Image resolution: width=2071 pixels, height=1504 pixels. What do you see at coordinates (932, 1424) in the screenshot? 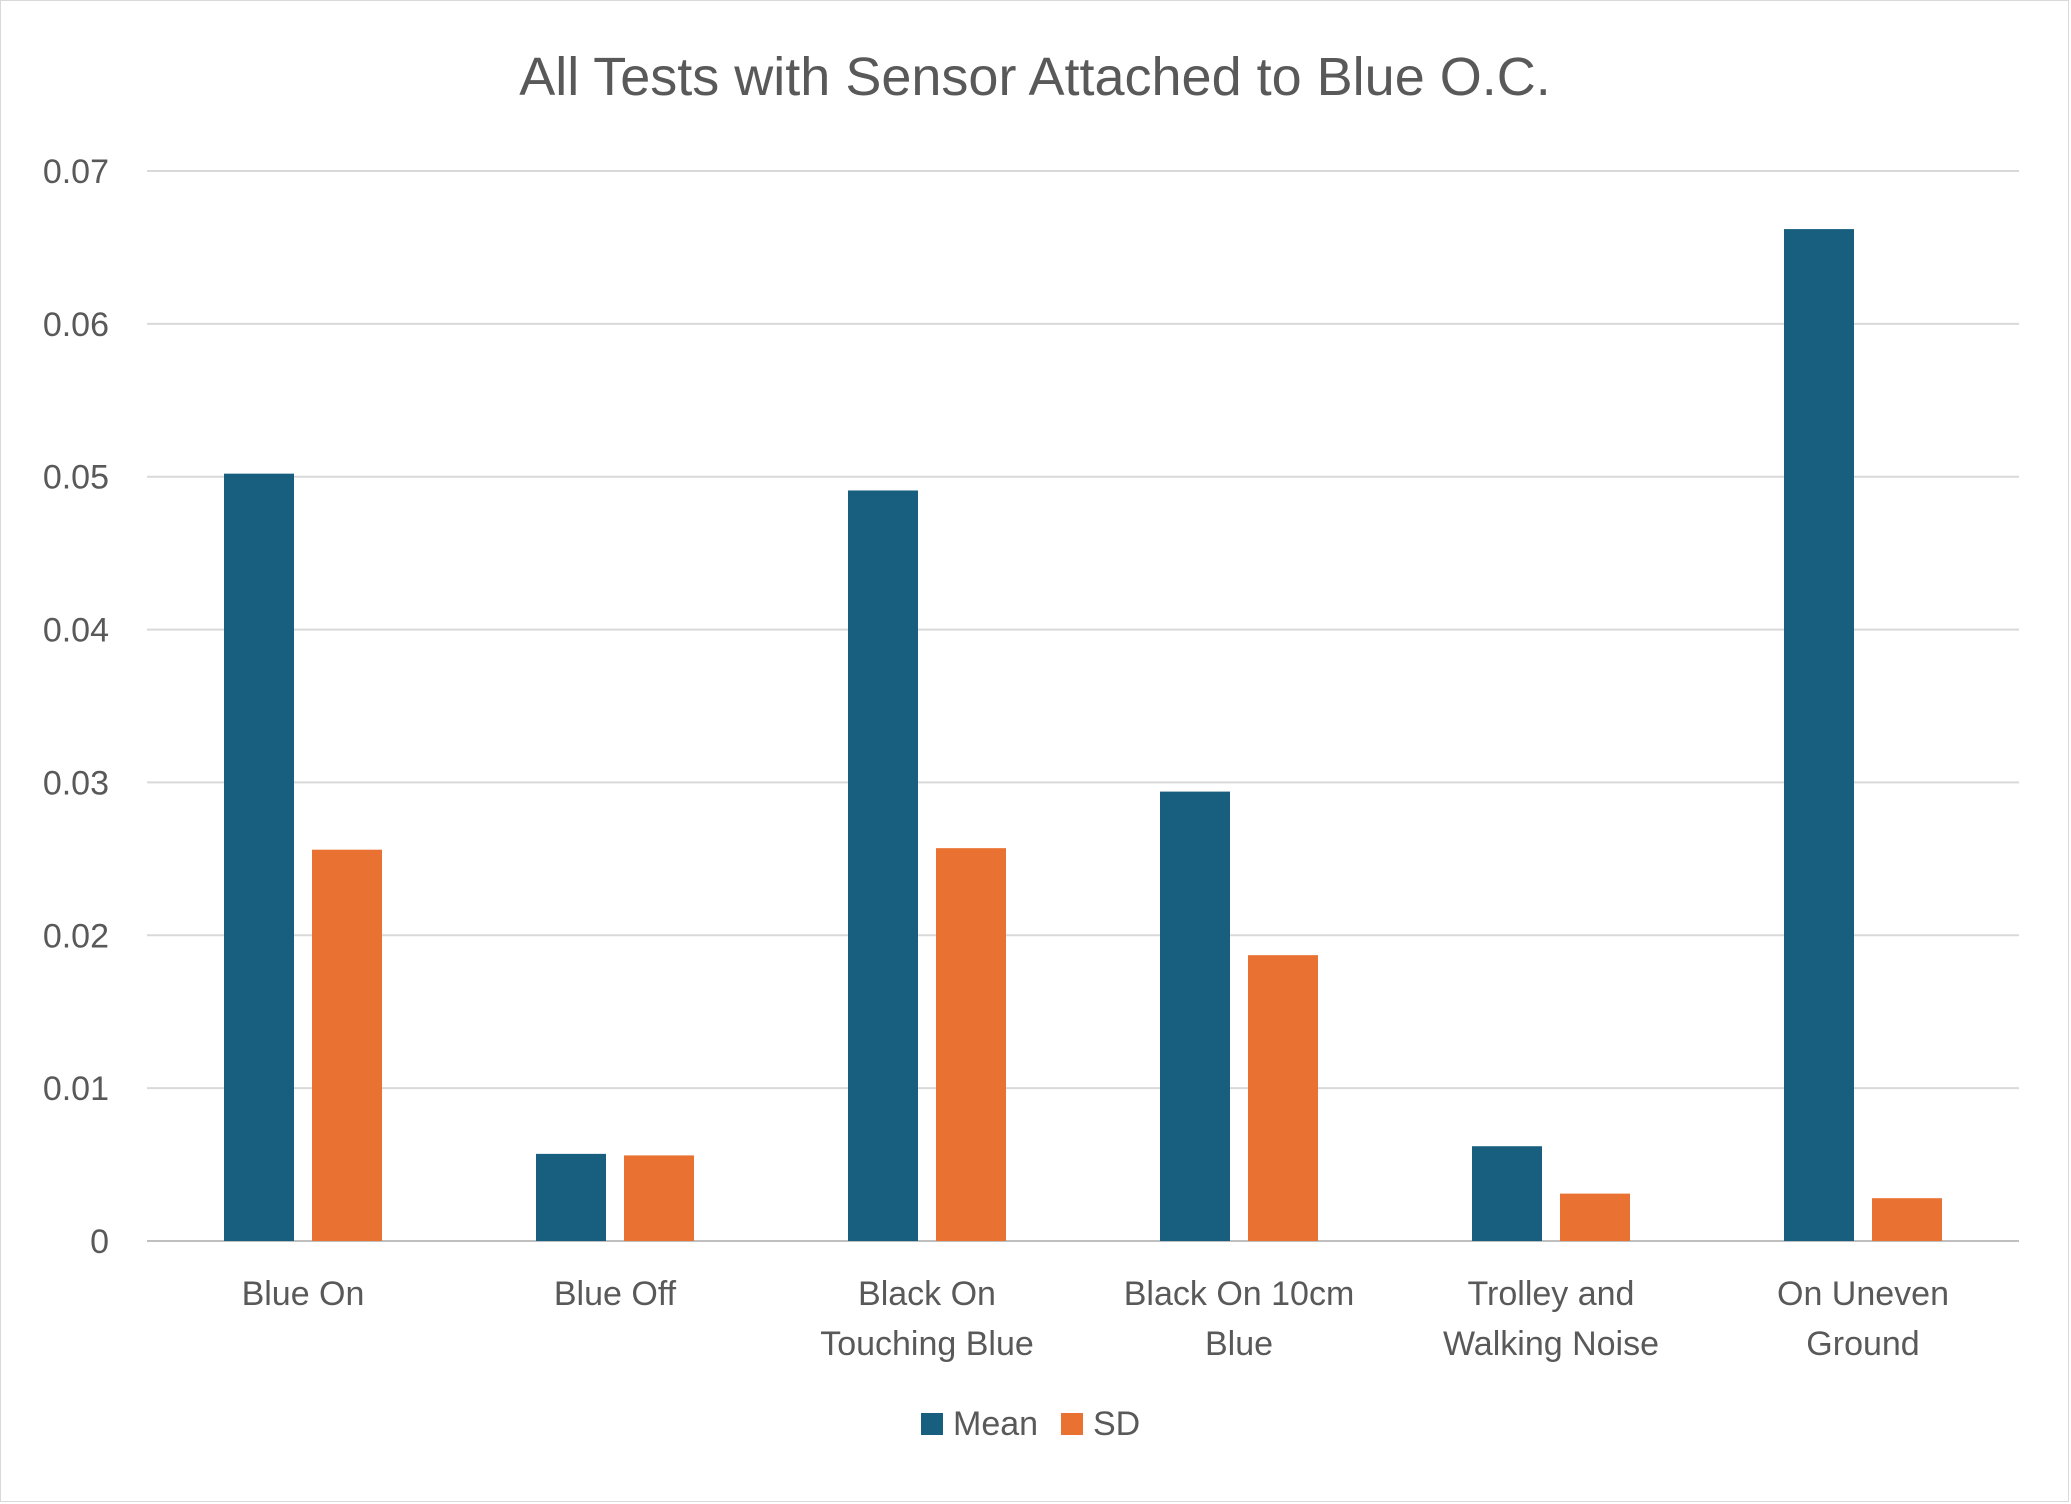
I see `legend-swatch-mean` at bounding box center [932, 1424].